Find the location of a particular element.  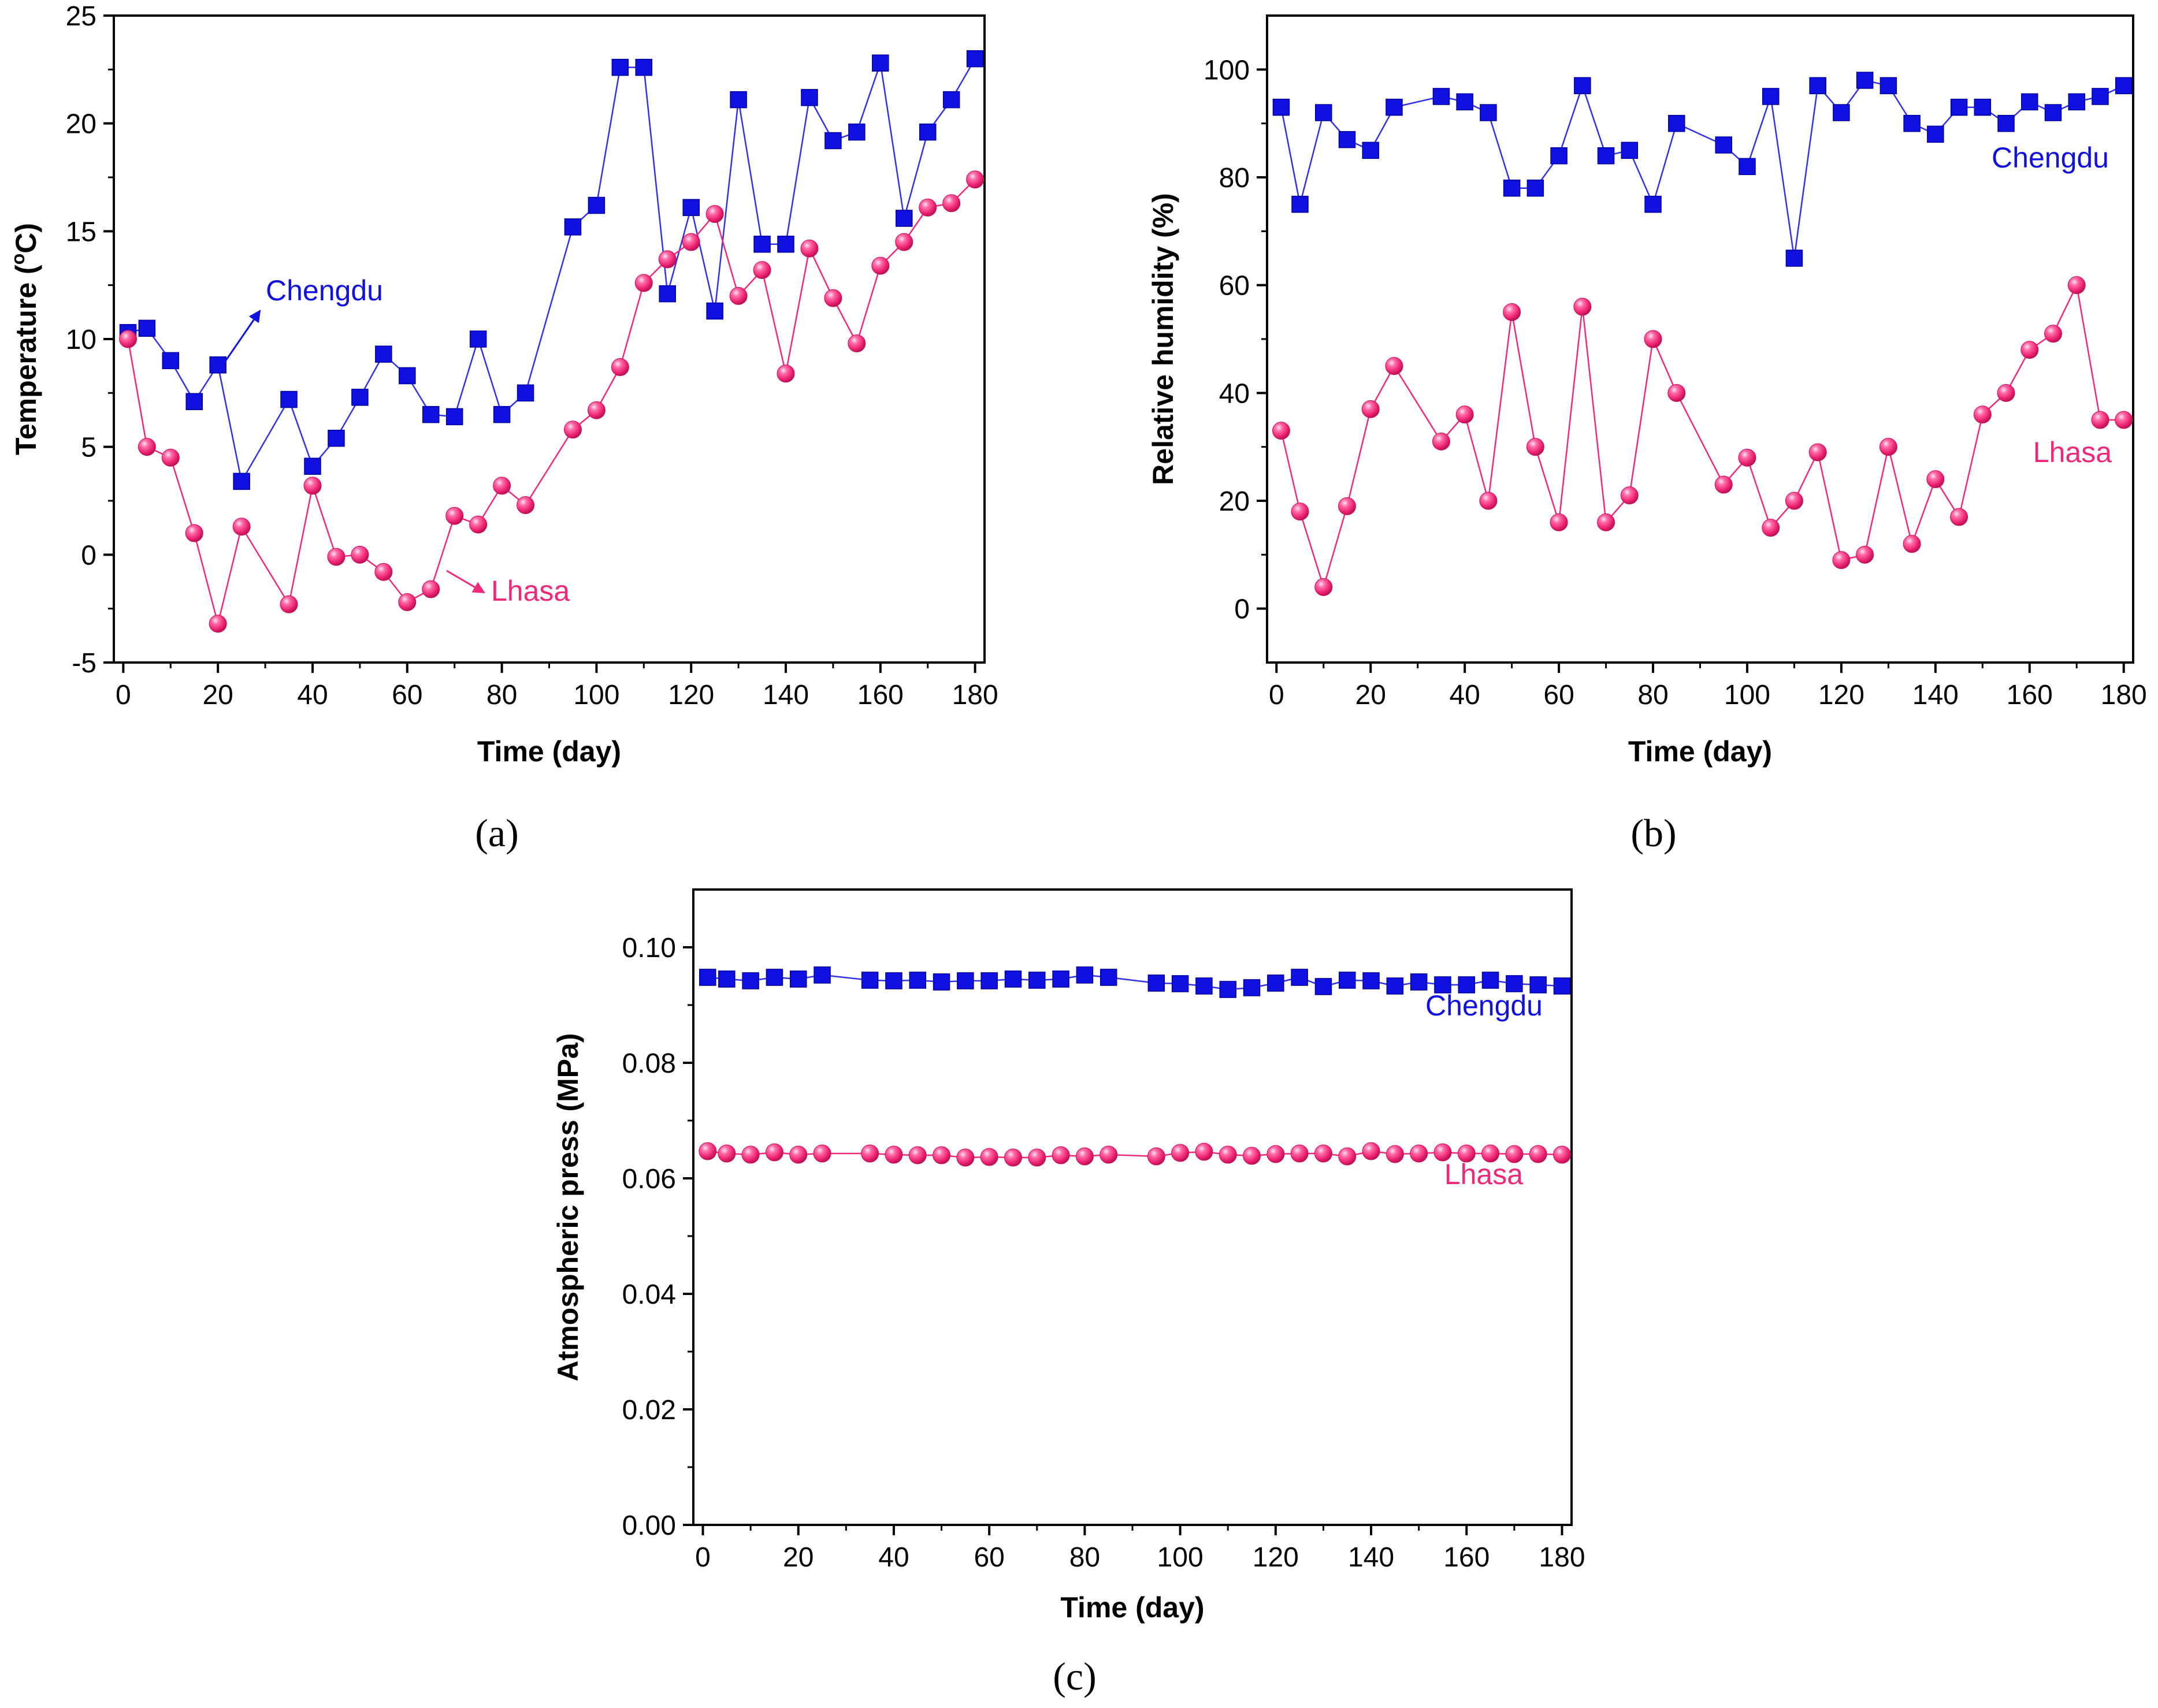

series-line-lhasa is located at coordinates (551, 401).